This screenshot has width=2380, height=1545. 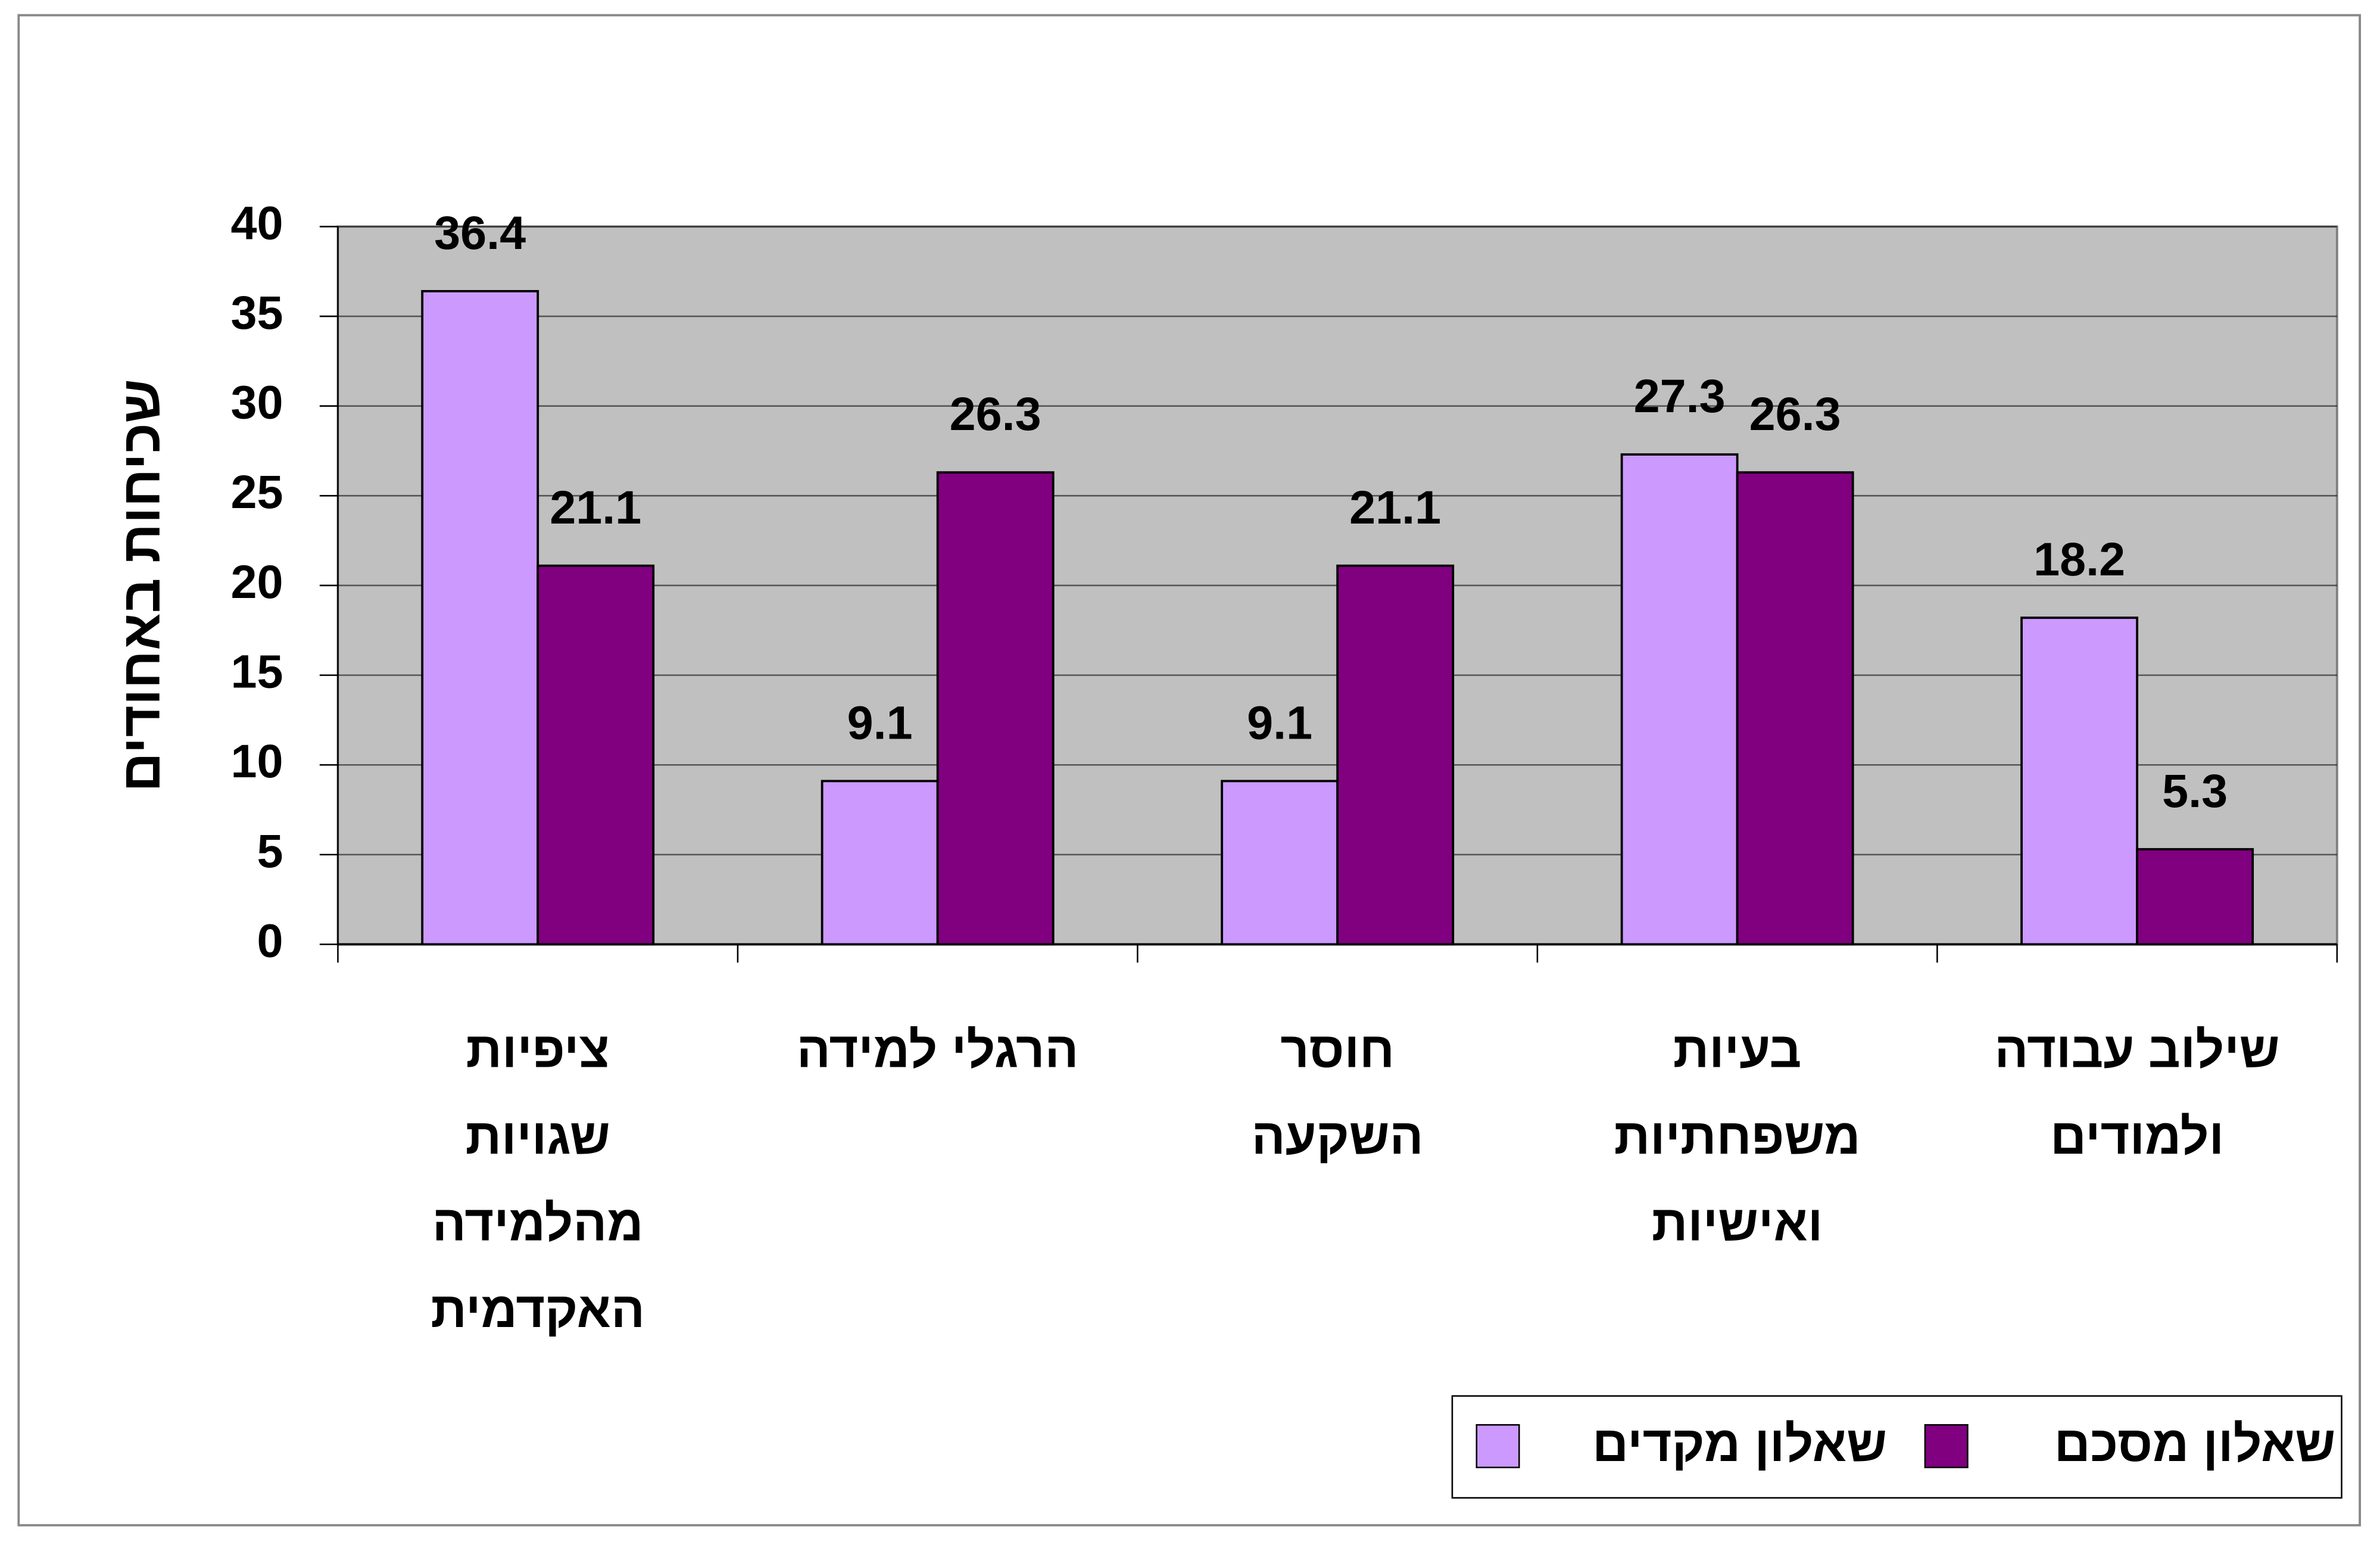 I want to click on value-label: 36.4, so click(x=480, y=232).